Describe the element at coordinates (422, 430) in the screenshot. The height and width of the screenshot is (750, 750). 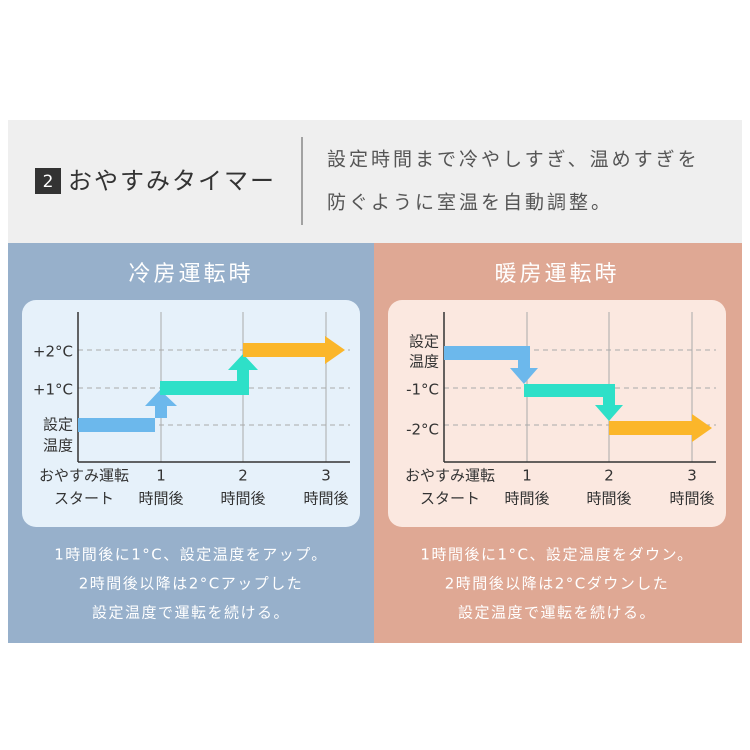
I see `y-label: -2°C` at that location.